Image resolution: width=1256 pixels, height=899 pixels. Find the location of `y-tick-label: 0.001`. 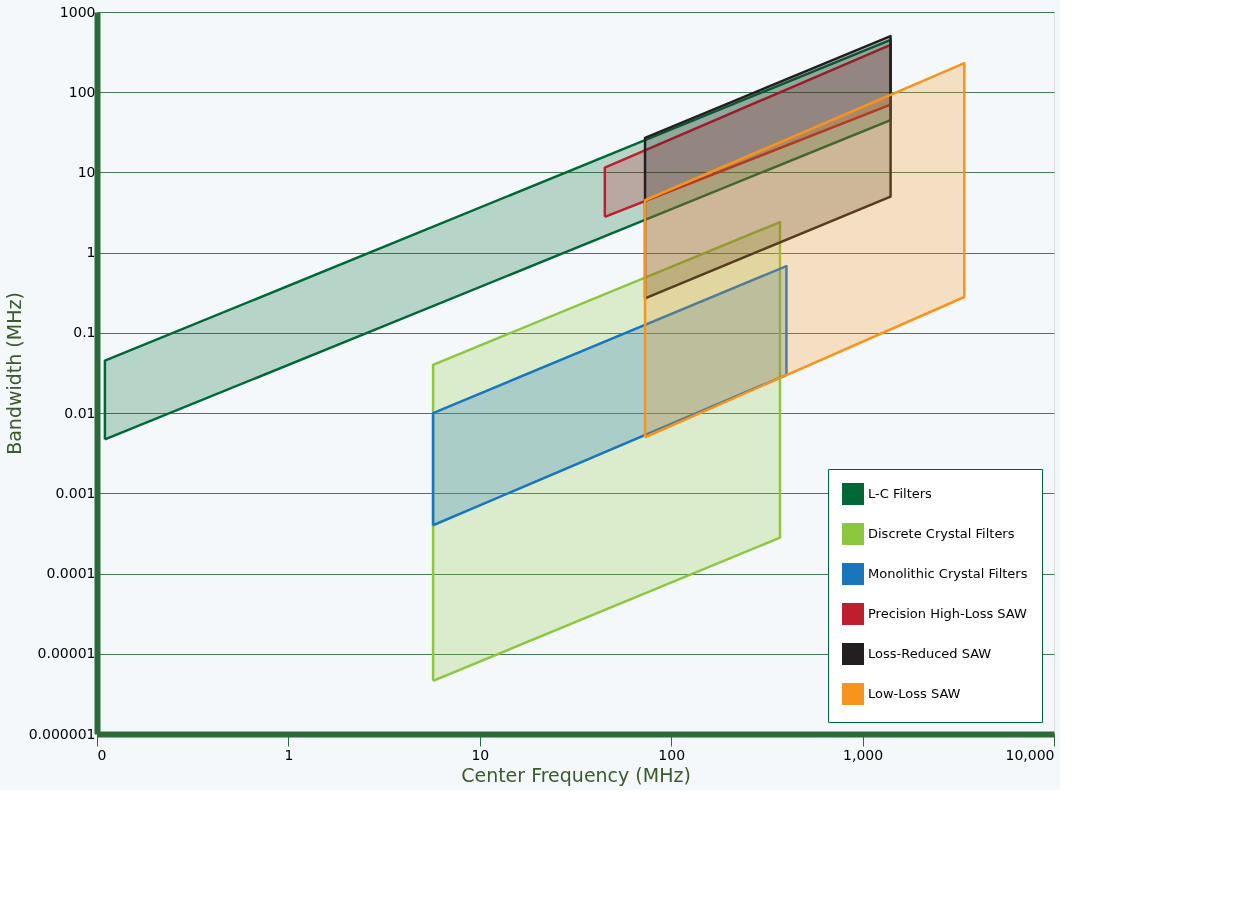

y-tick-label: 0.001 is located at coordinates (75, 492).